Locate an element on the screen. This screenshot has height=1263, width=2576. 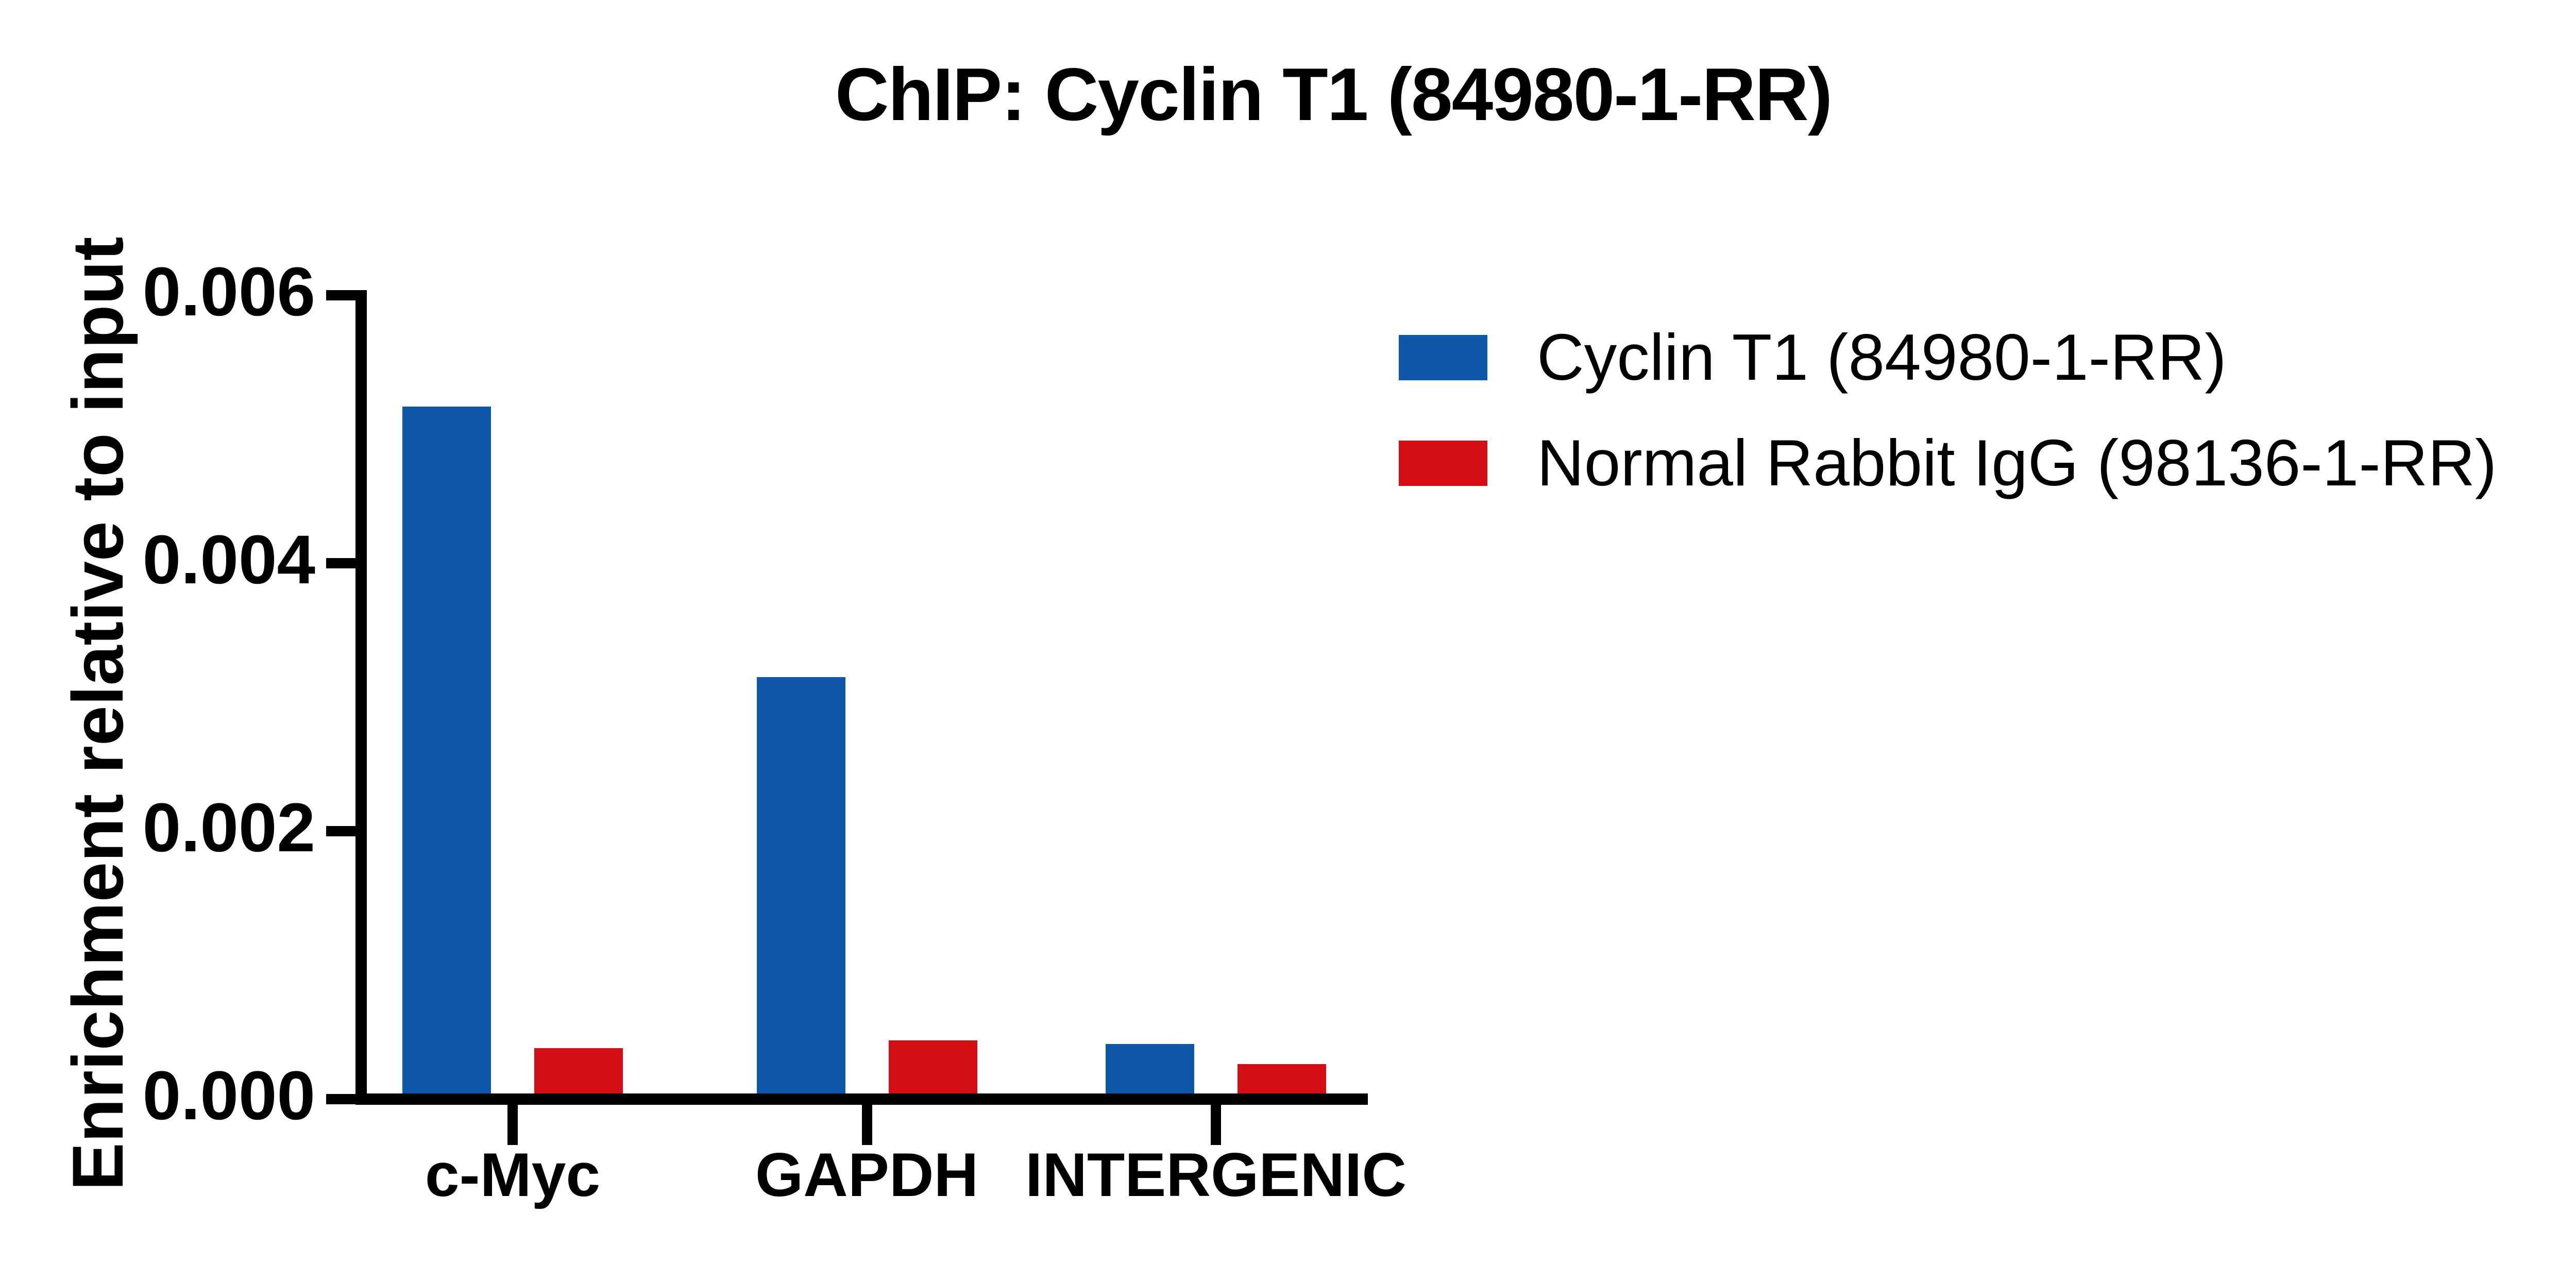
x-axis-category-label: INTERGENIC is located at coordinates (1216, 1174).